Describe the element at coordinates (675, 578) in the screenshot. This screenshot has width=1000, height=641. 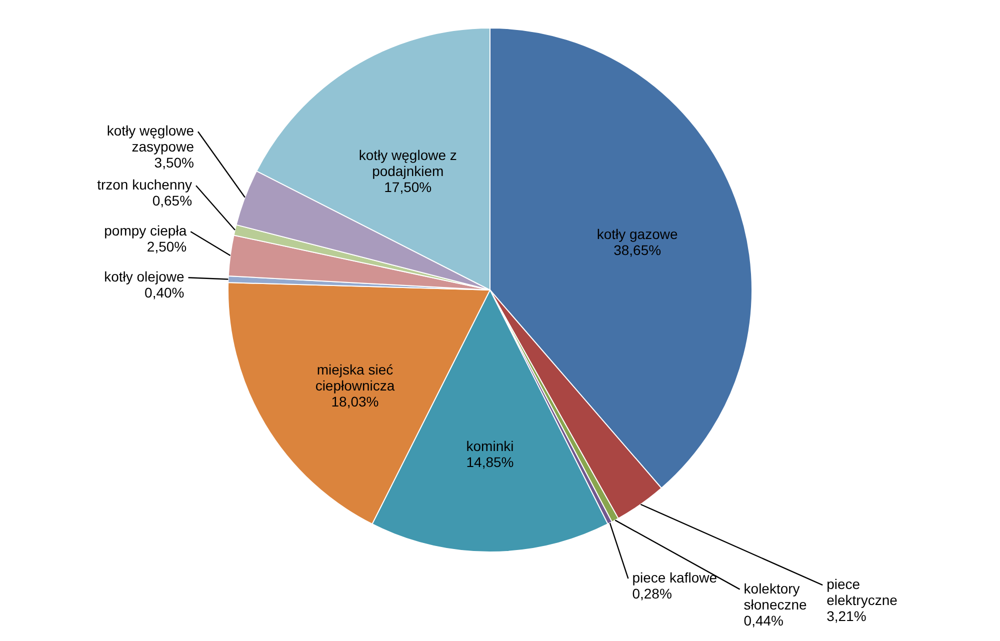
I see `slice-label: piece kaflowe` at that location.